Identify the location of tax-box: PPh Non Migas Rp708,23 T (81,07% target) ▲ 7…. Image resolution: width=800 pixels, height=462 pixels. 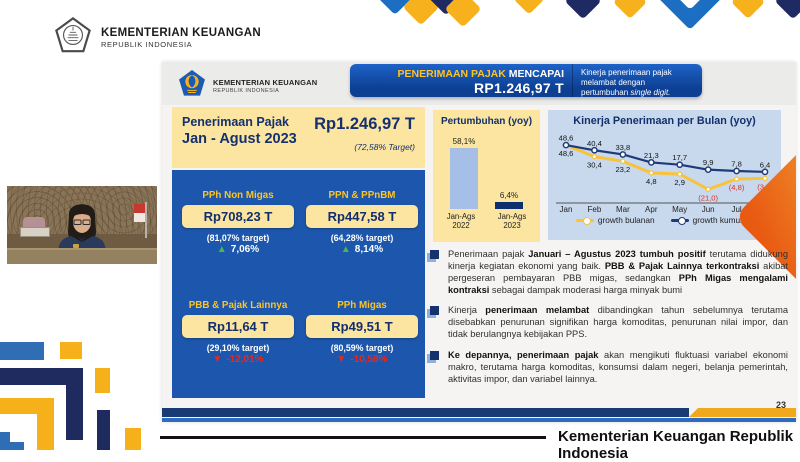
(238, 229).